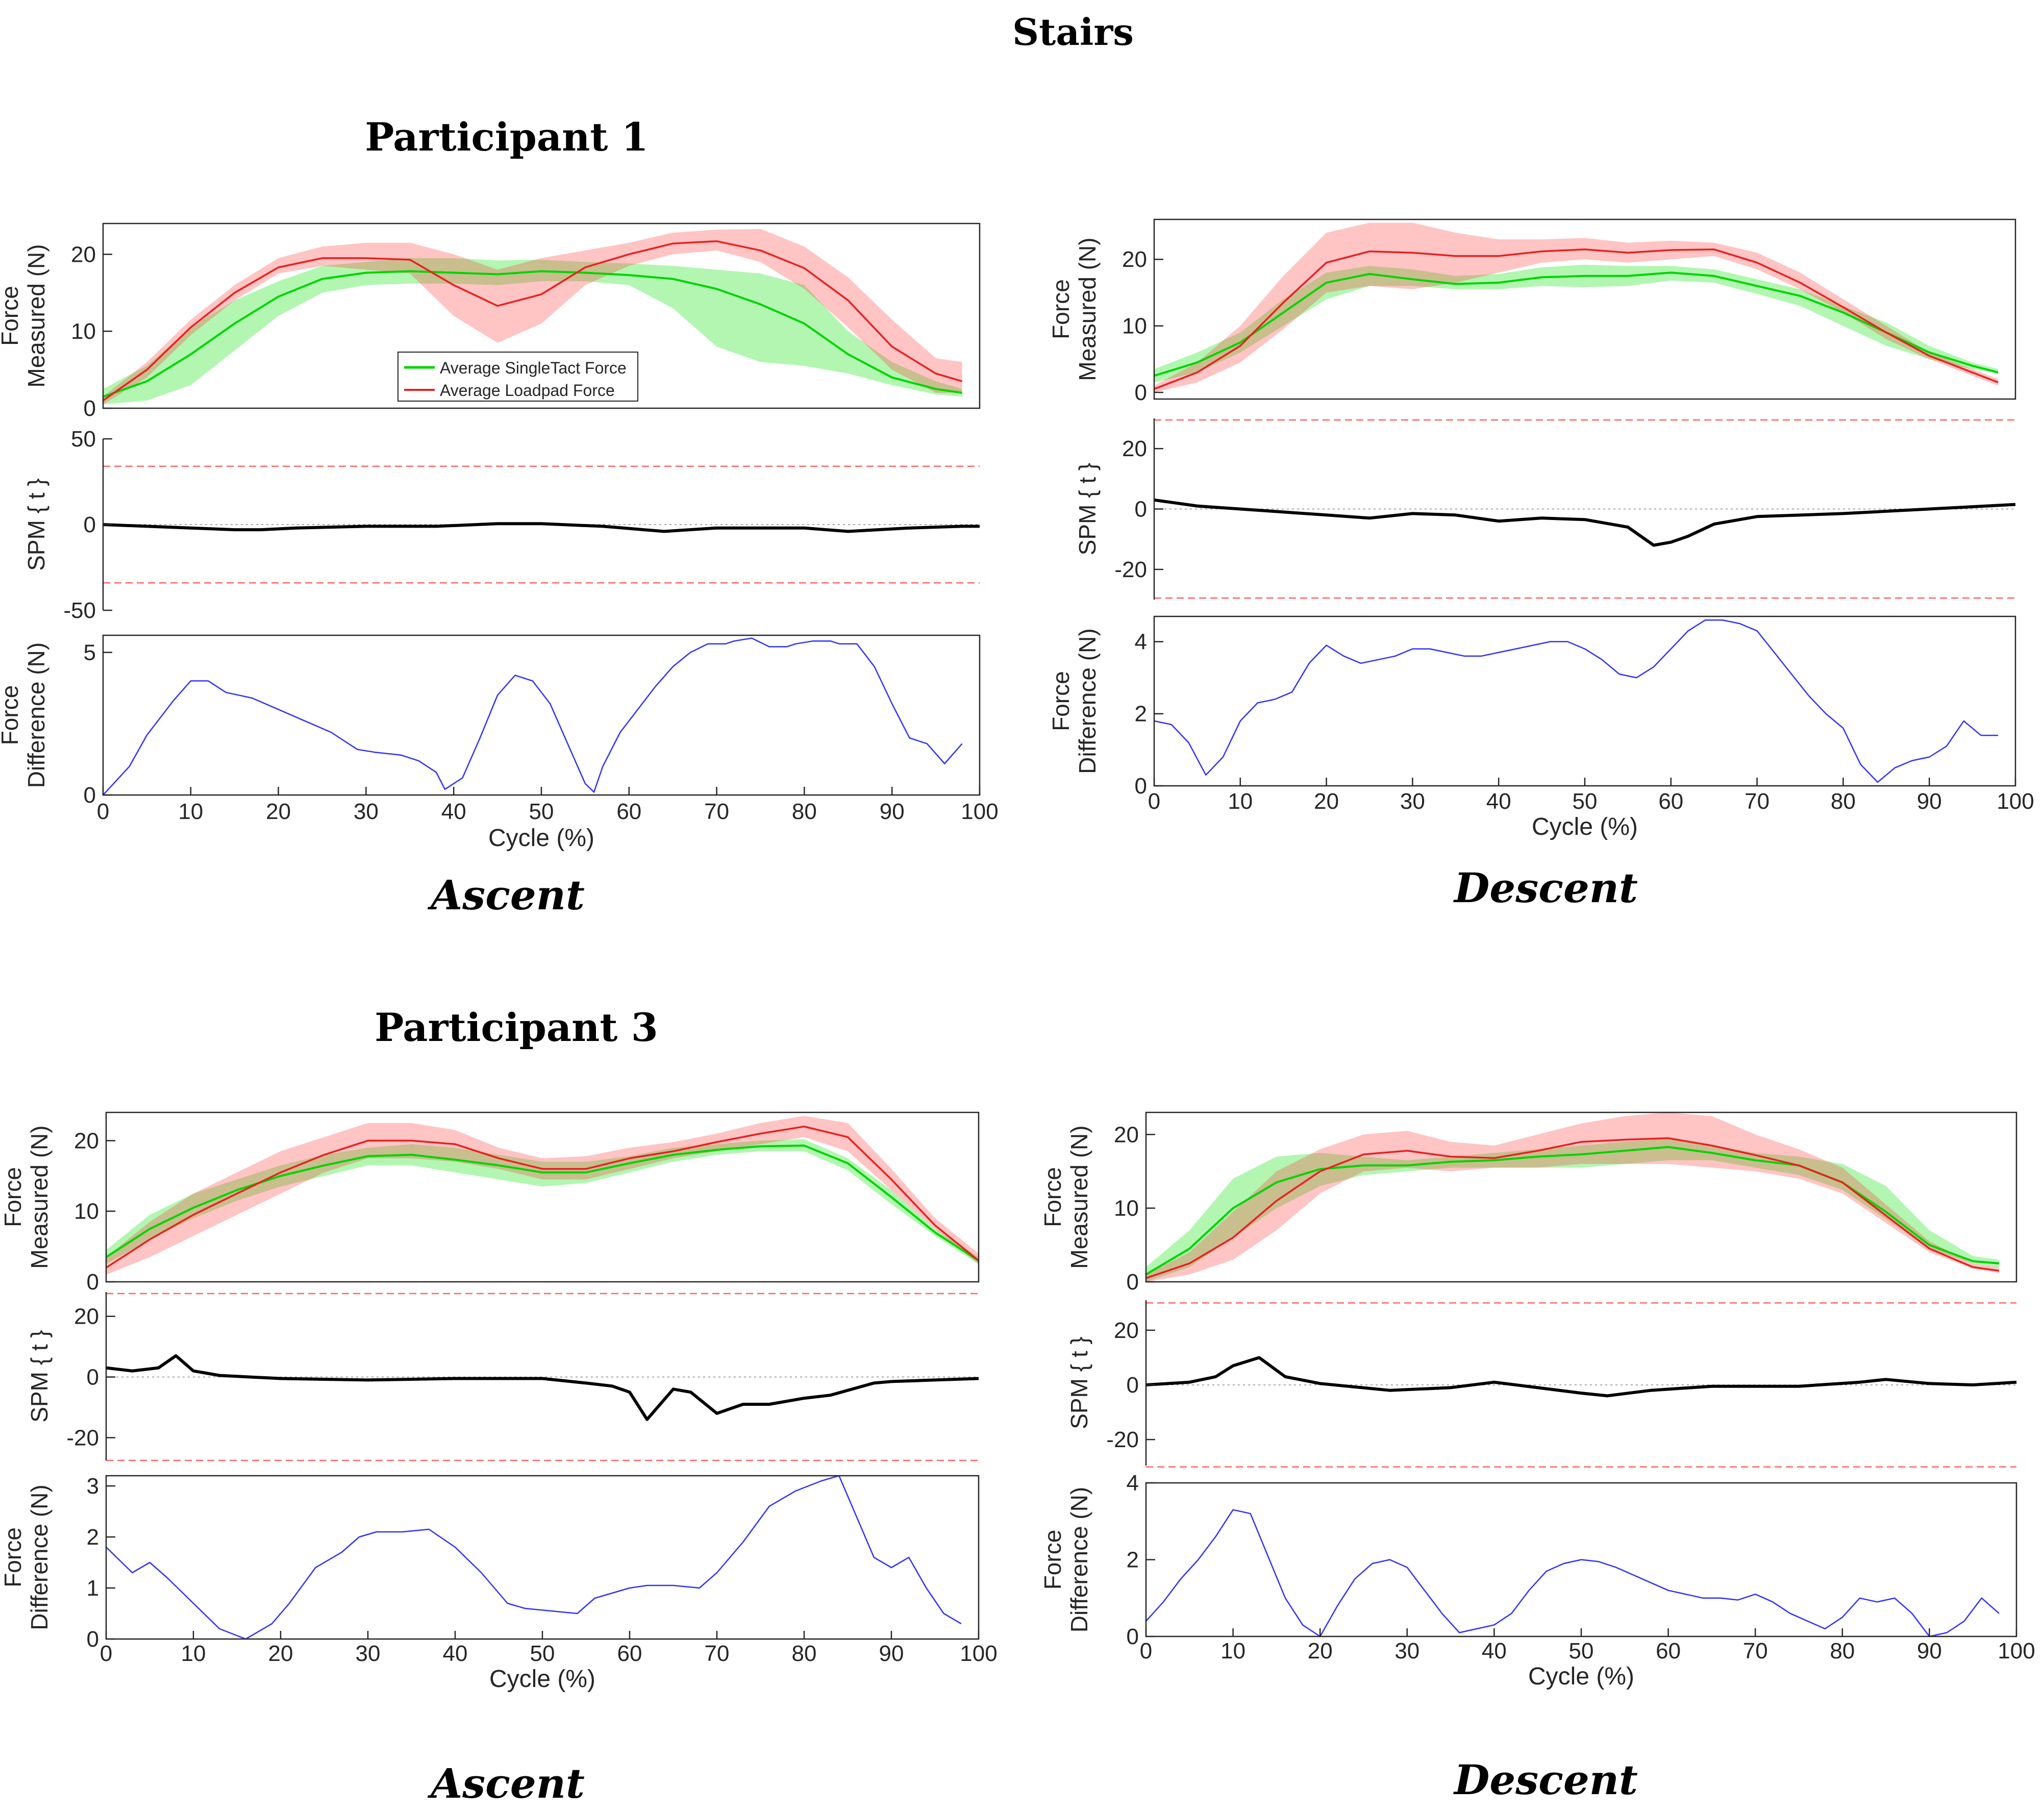  I want to click on spm-ytick-label: -50, so click(79, 610).